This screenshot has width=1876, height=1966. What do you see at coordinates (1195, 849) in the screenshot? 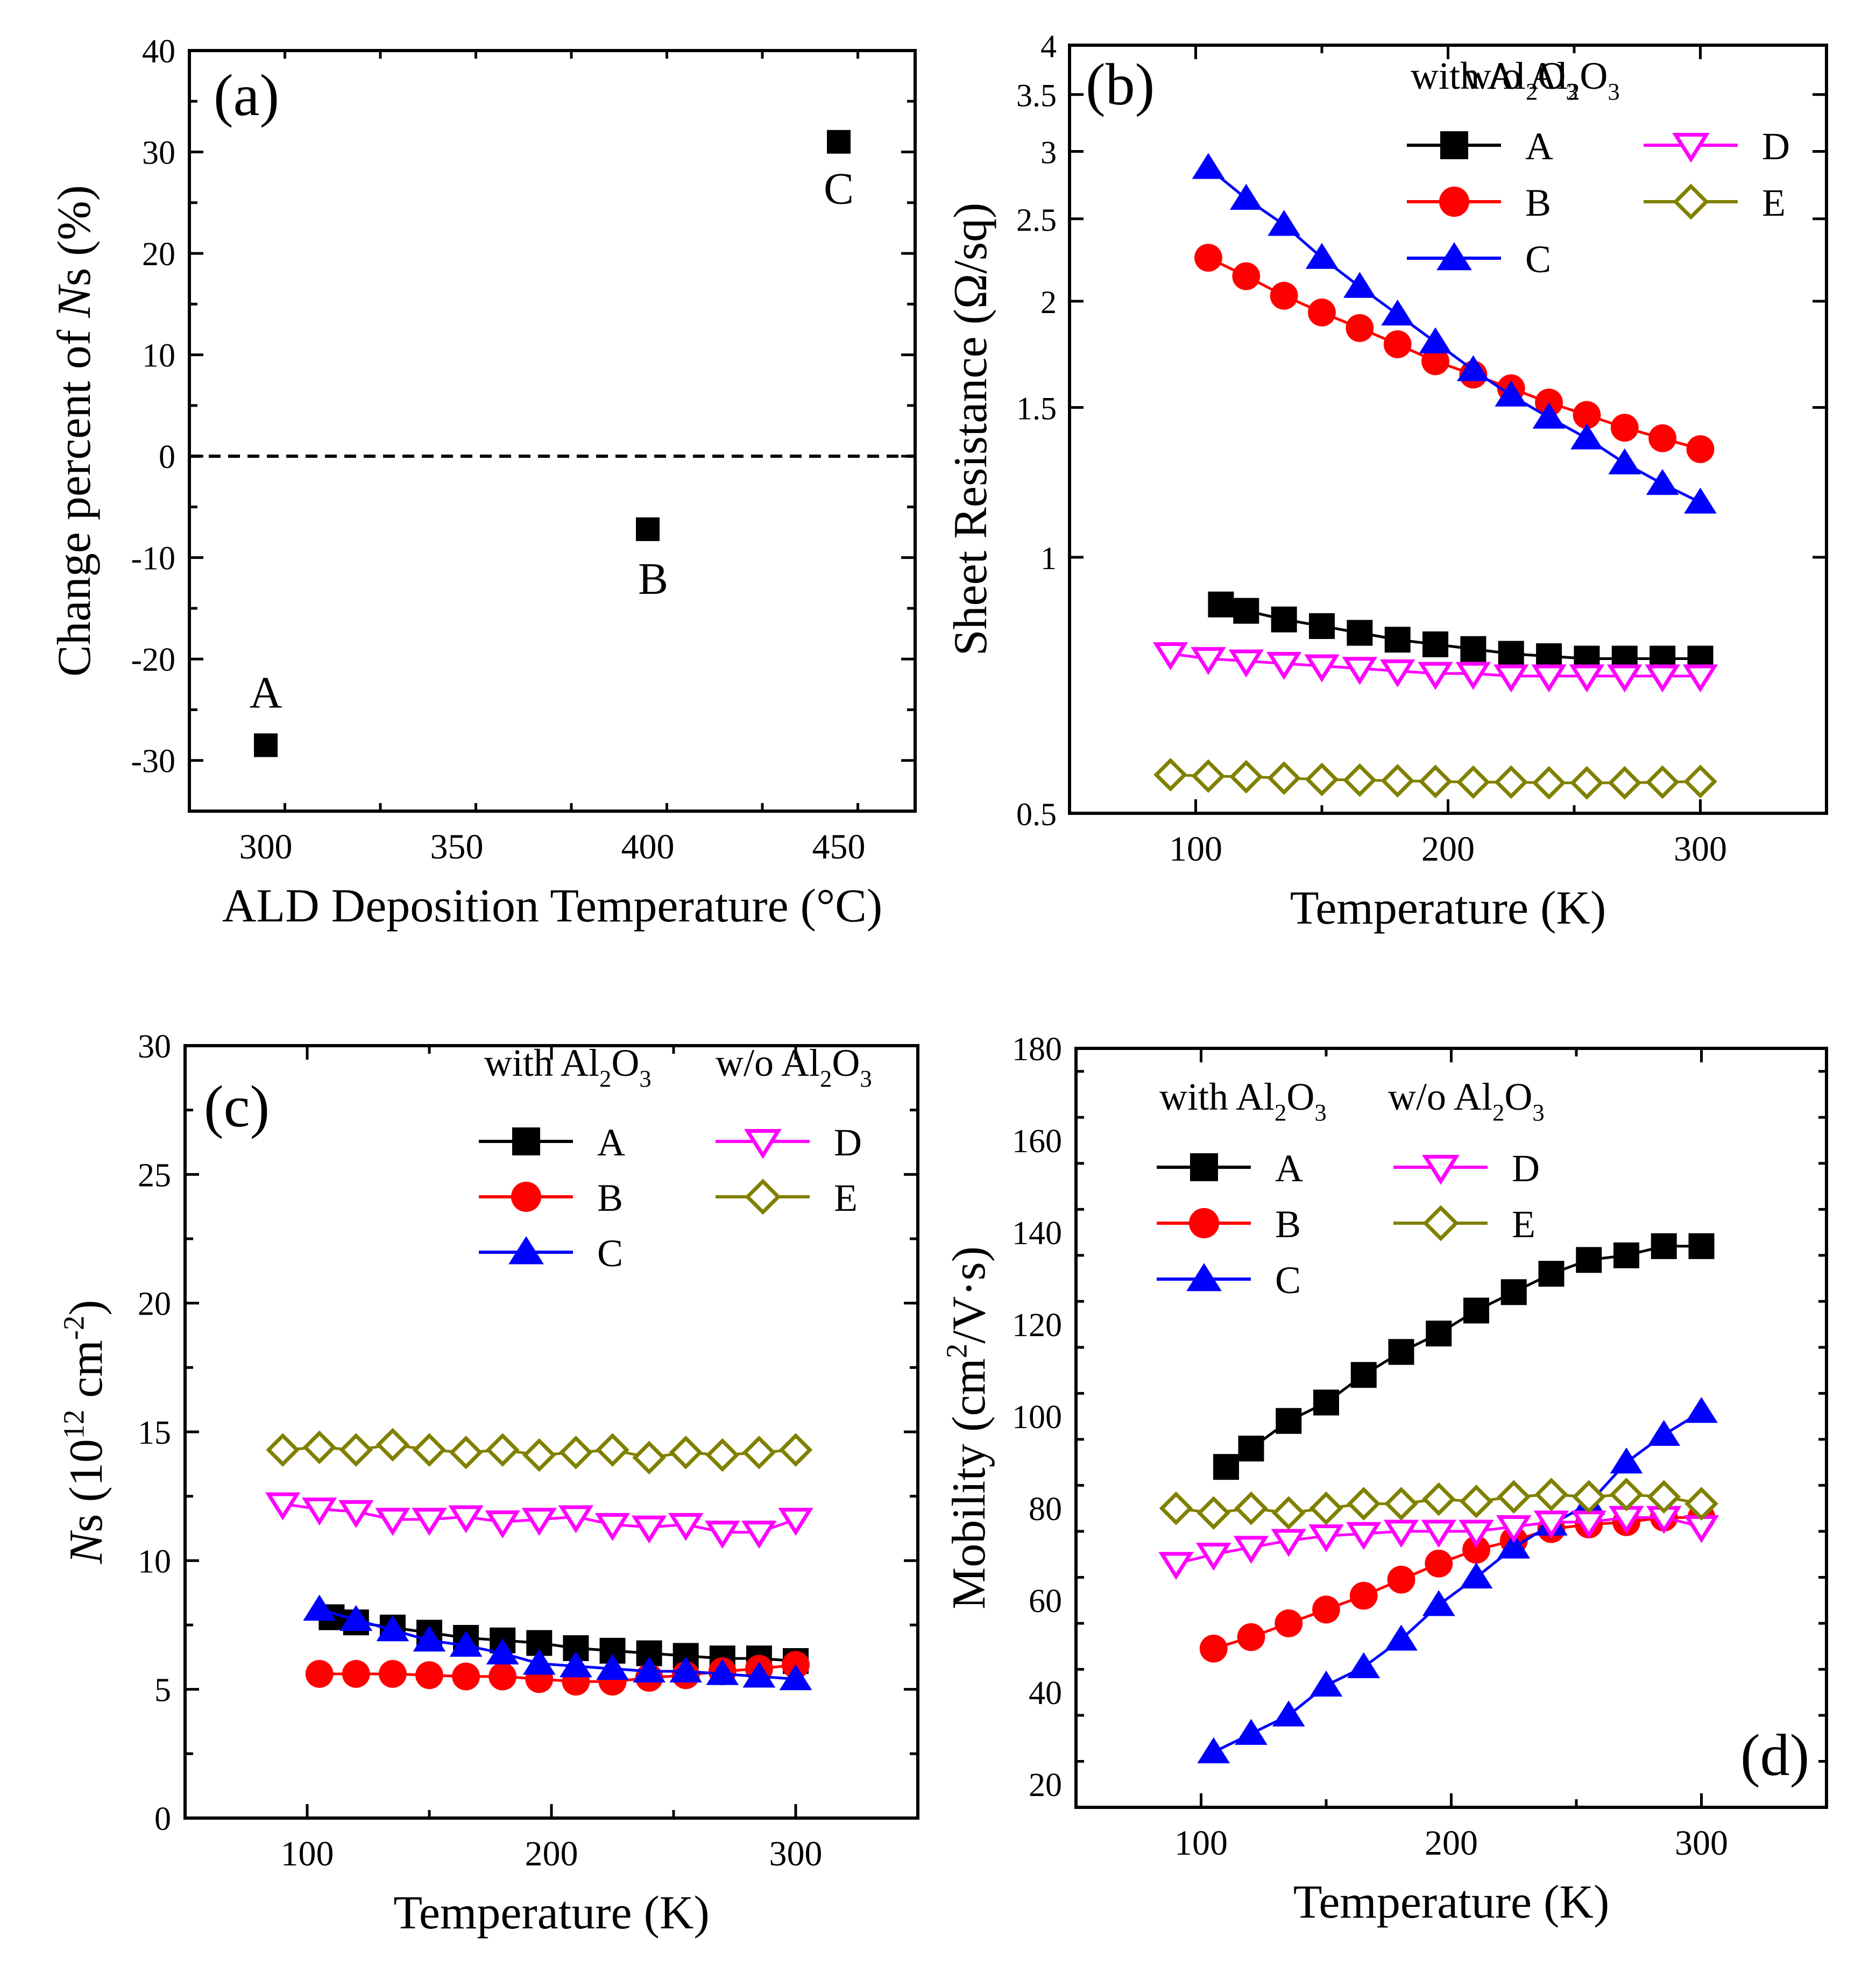
I see `x-tick-label: 100` at bounding box center [1195, 849].